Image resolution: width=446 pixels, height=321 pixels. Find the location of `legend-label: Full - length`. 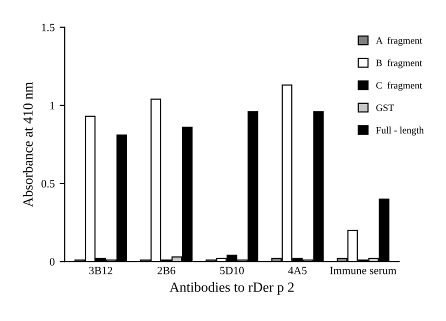

legend-label: Full - length is located at coordinates (400, 131).